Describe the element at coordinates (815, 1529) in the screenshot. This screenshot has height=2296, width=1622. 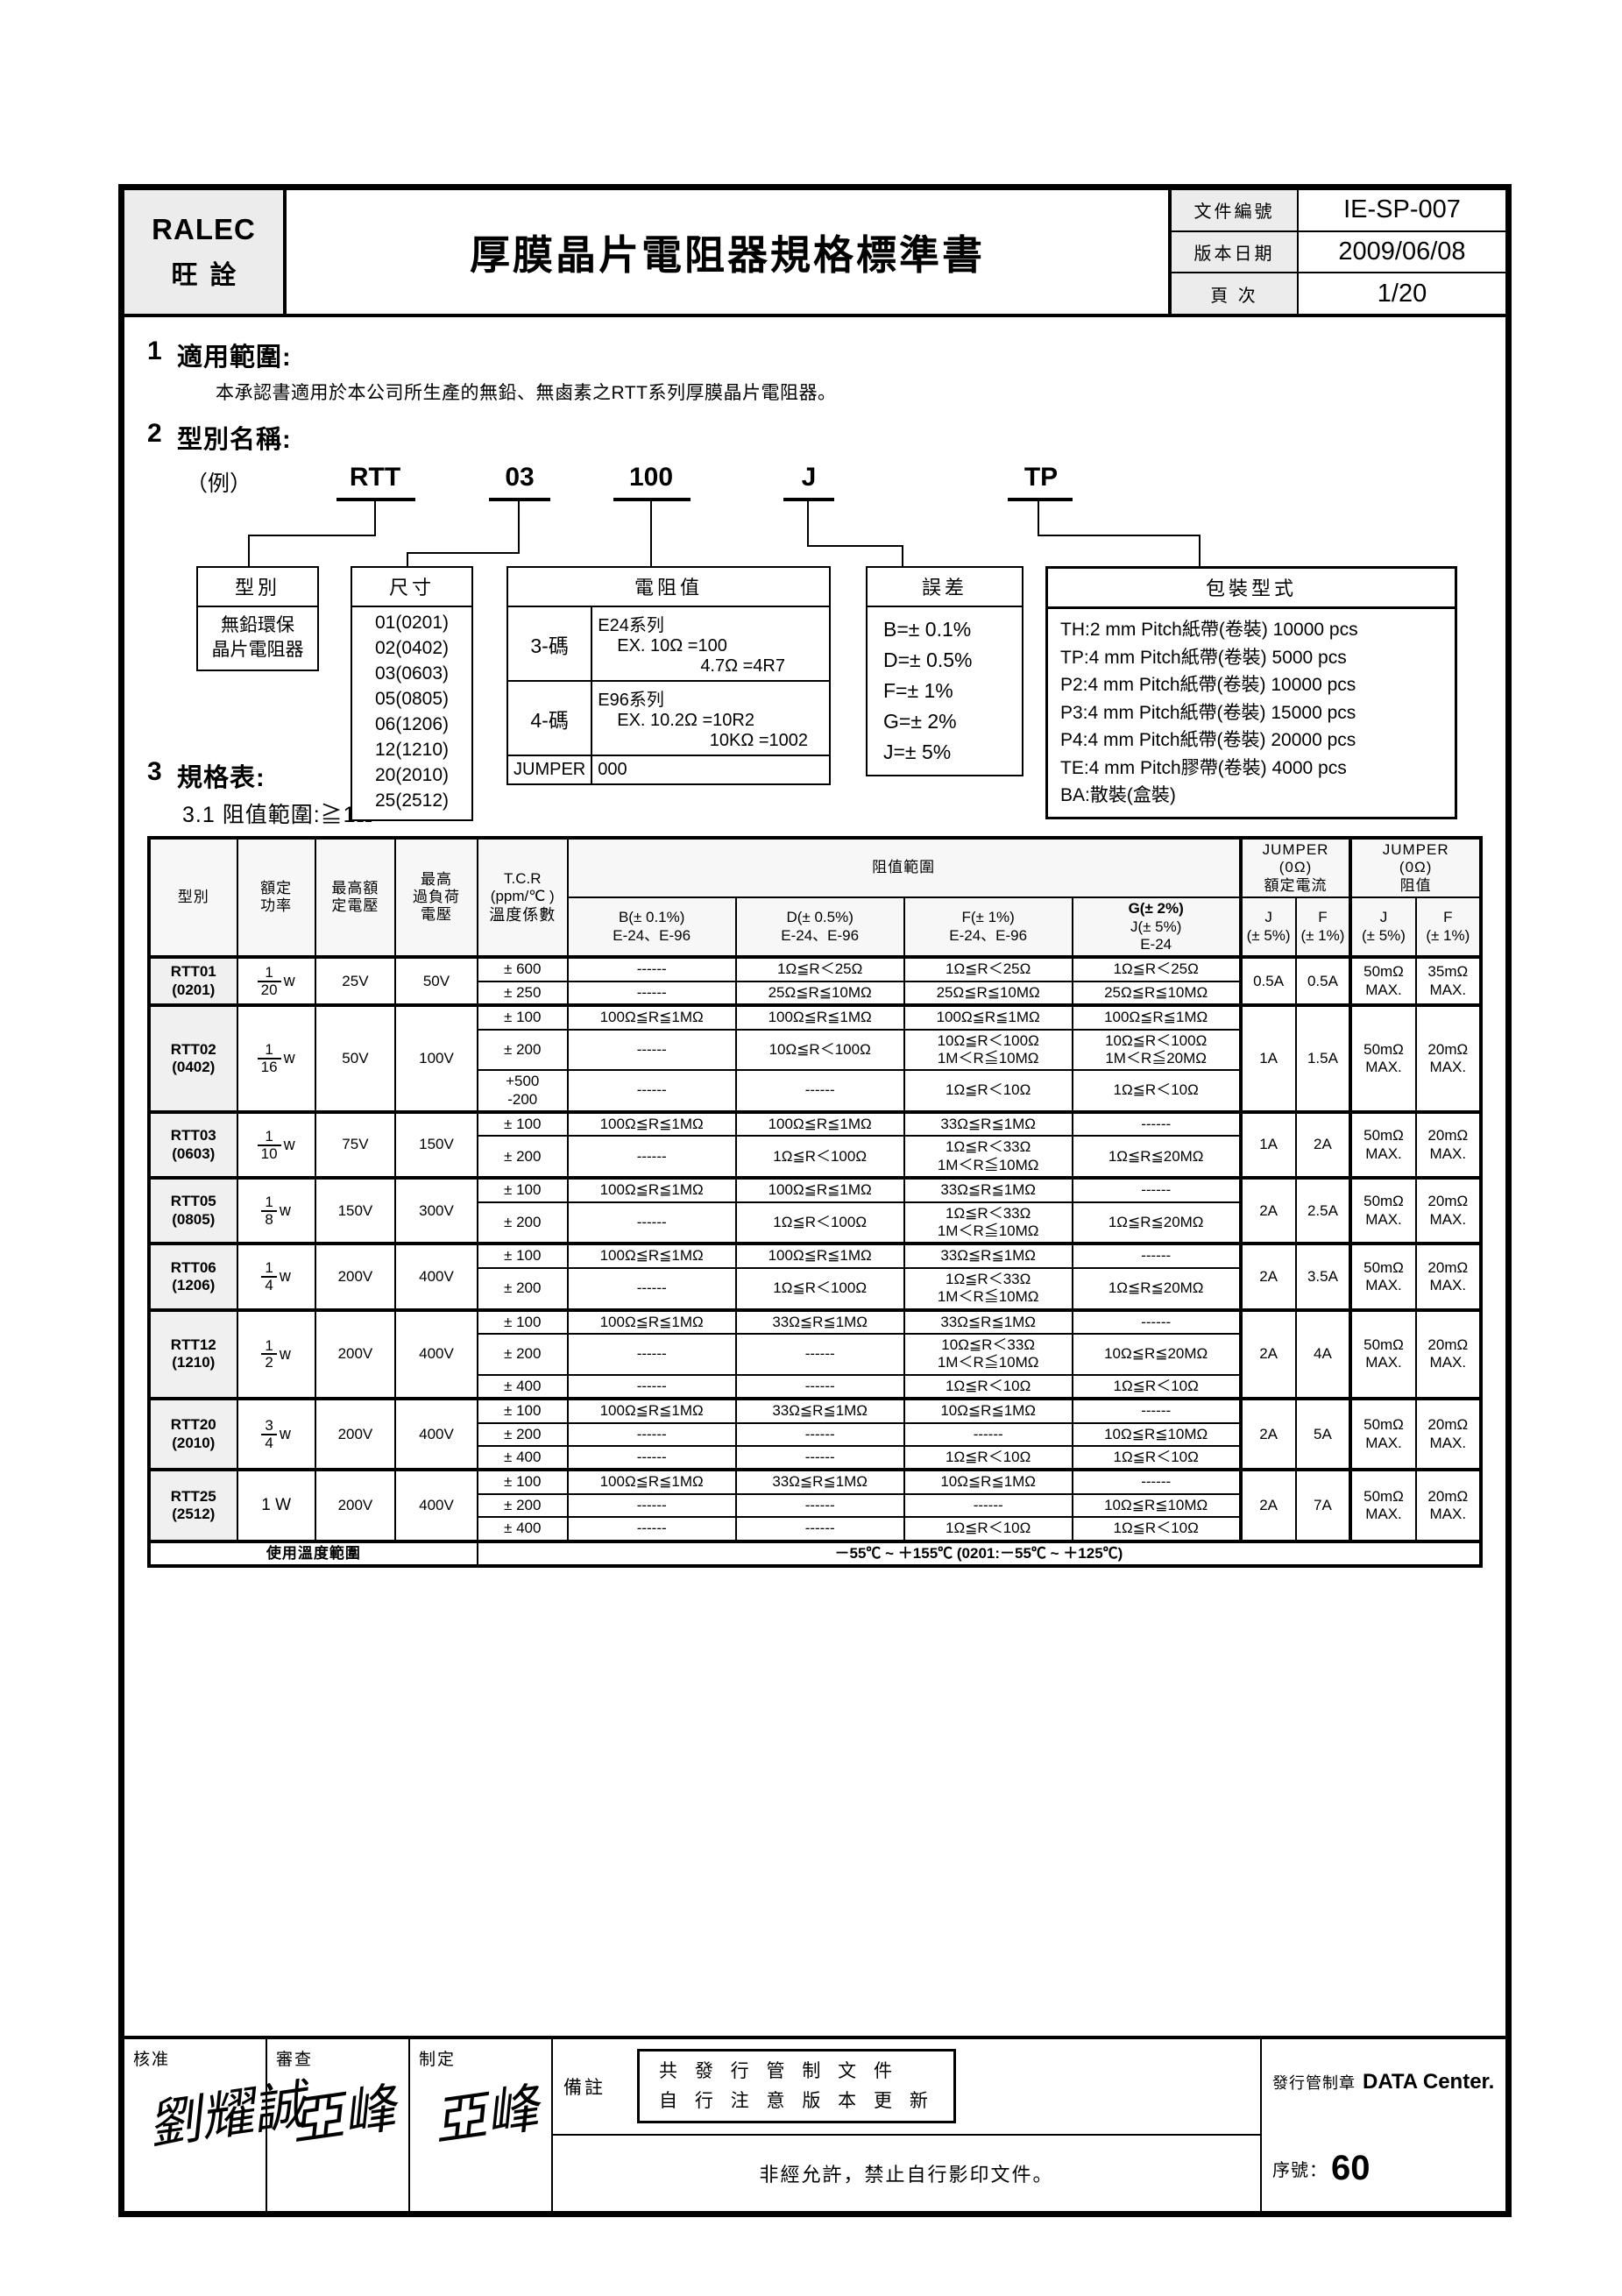
I see `table-row: ± 400 ------ ------ 1Ω≦R＜10Ω 1Ω≦R＜10Ω` at that location.